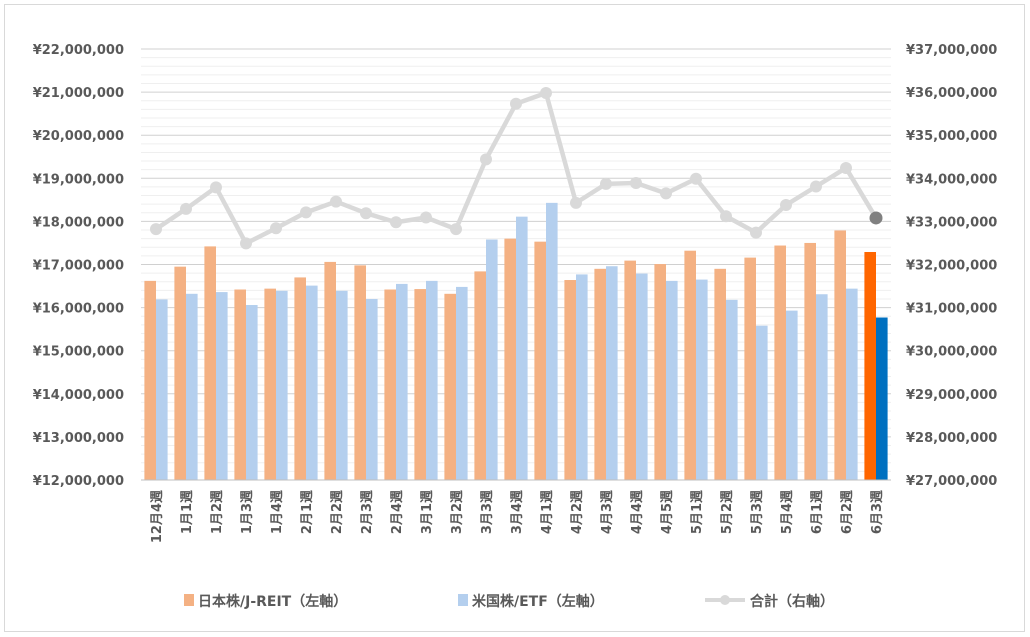 Image resolution: width=1030 pixels, height=637 pixels. What do you see at coordinates (787, 512) in the screenshot?
I see `category-label: 5月4週` at bounding box center [787, 512].